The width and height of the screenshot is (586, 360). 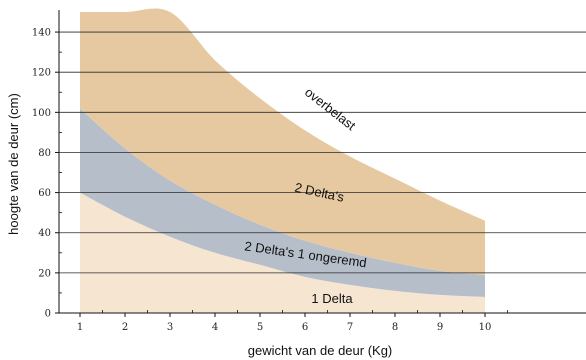 I want to click on y-tick-label-120: 120, so click(x=41, y=73).